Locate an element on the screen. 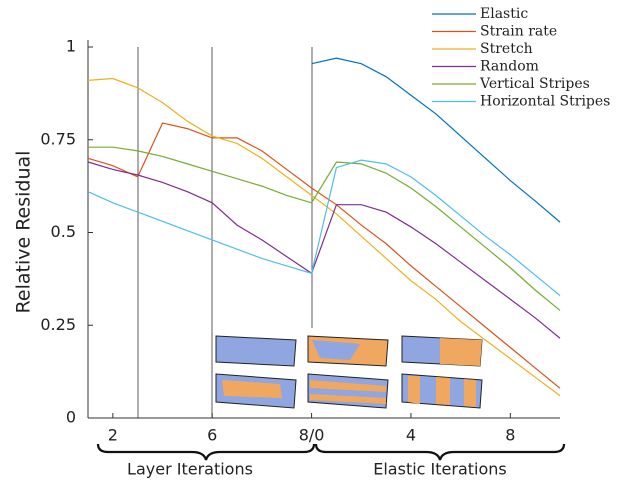 This screenshot has width=633, height=484. thumbnails is located at coordinates (349, 372).